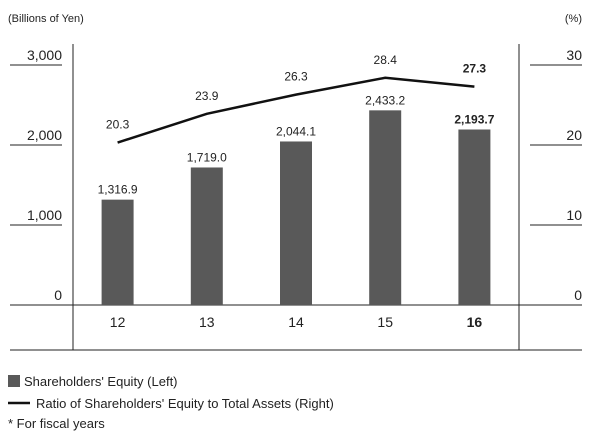 This screenshot has width=589, height=433. Describe the element at coordinates (386, 60) in the screenshot. I see `line-value-label: 28.4` at that location.